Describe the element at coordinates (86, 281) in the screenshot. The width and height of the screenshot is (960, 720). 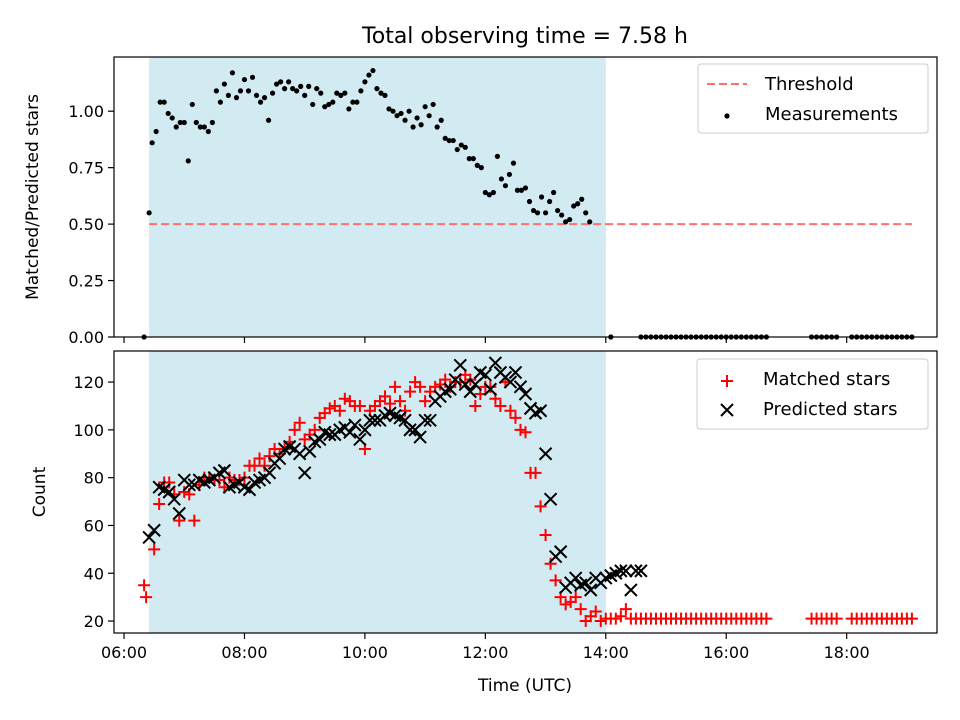
I see `ratio-y-tick-label: 0.25` at that location.